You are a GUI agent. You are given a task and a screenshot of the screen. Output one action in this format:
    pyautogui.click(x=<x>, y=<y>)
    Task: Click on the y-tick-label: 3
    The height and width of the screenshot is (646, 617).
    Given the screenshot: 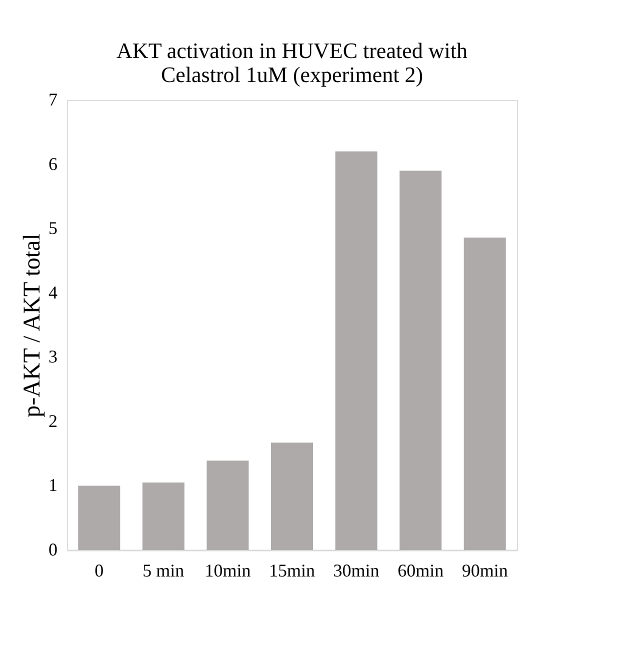 What is the action you would take?
    pyautogui.click(x=53, y=356)
    